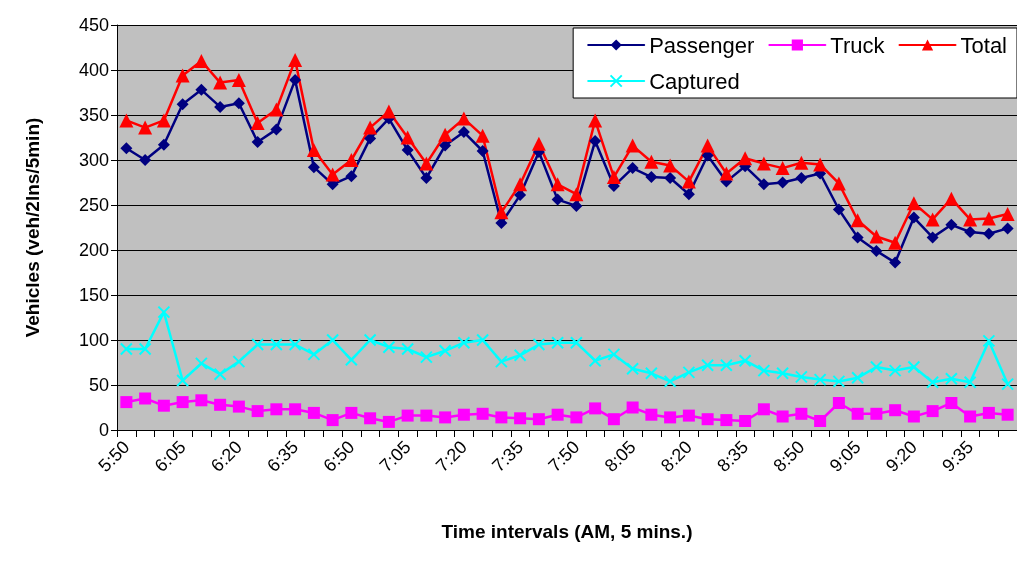 Image resolution: width=1017 pixels, height=569 pixels. What do you see at coordinates (170, 456) in the screenshot?
I see `x-tick-label: 6:05` at bounding box center [170, 456].